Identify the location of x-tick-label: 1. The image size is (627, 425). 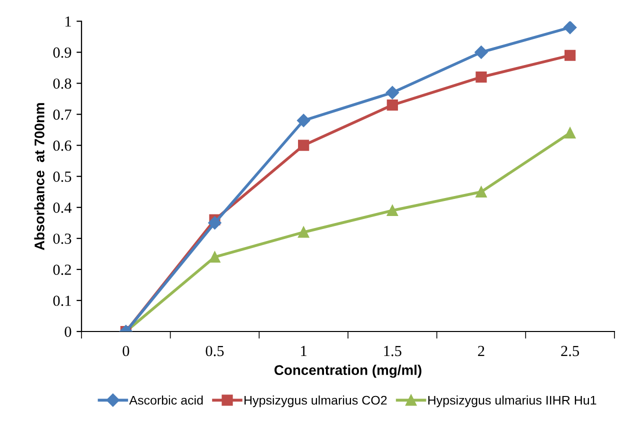
(303, 351).